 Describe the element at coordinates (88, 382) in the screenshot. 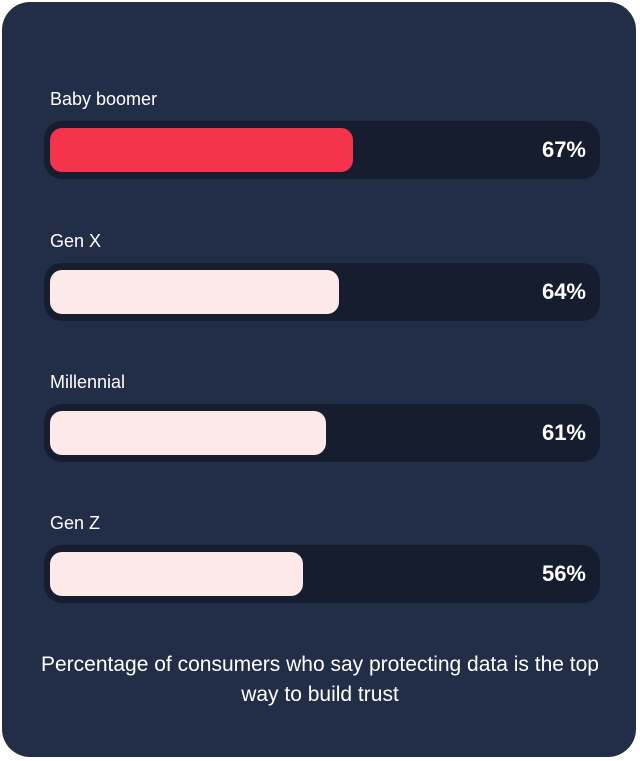

I see `category-label: Millennial` at that location.